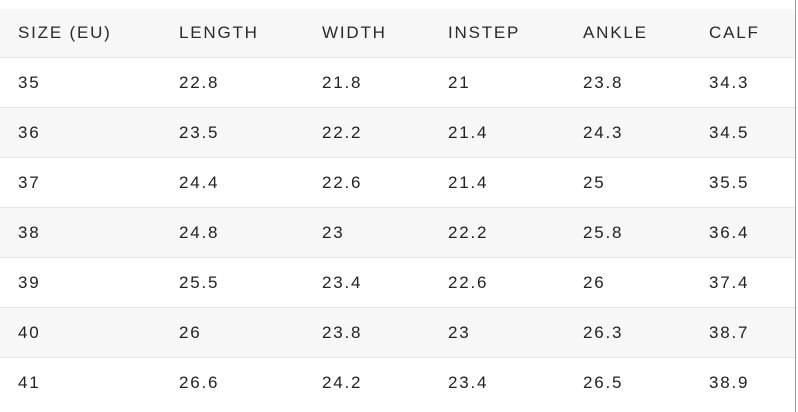 The height and width of the screenshot is (412, 798). What do you see at coordinates (628, 332) in the screenshot?
I see `table-cell: 26.3` at bounding box center [628, 332].